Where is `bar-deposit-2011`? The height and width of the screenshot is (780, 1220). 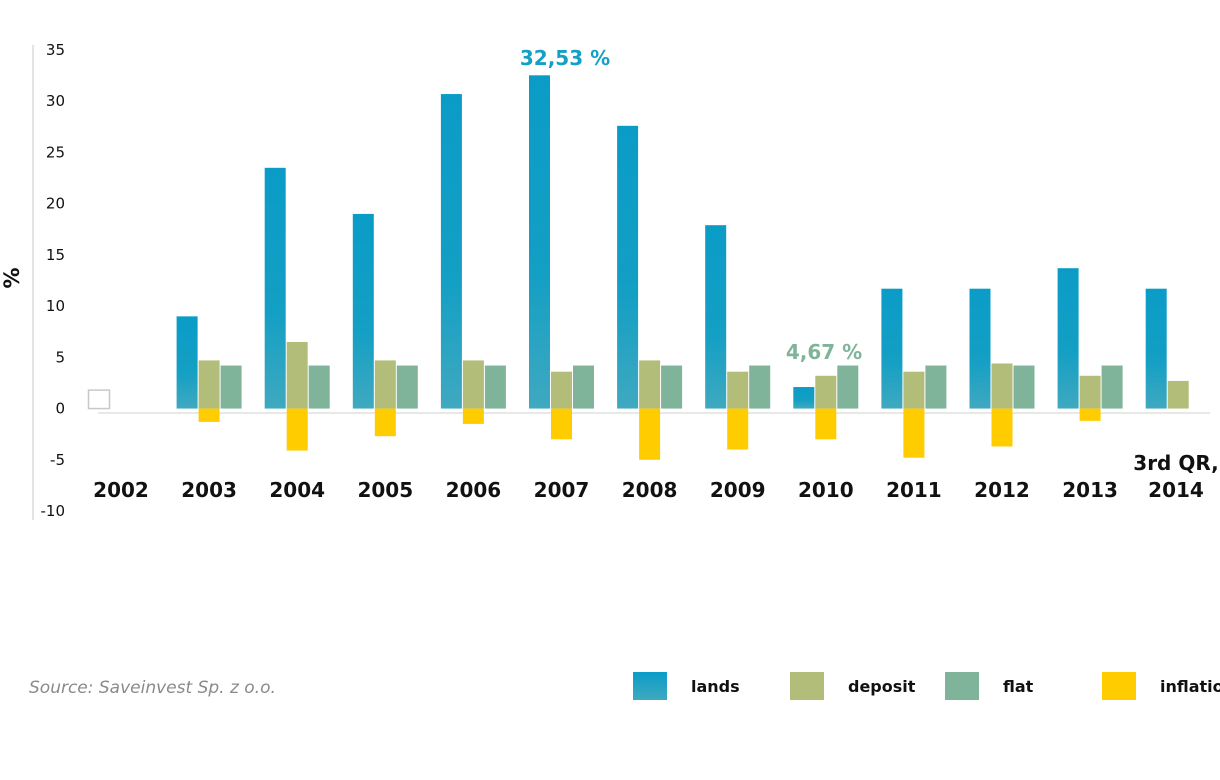 bar-deposit-2011 is located at coordinates (914, 390).